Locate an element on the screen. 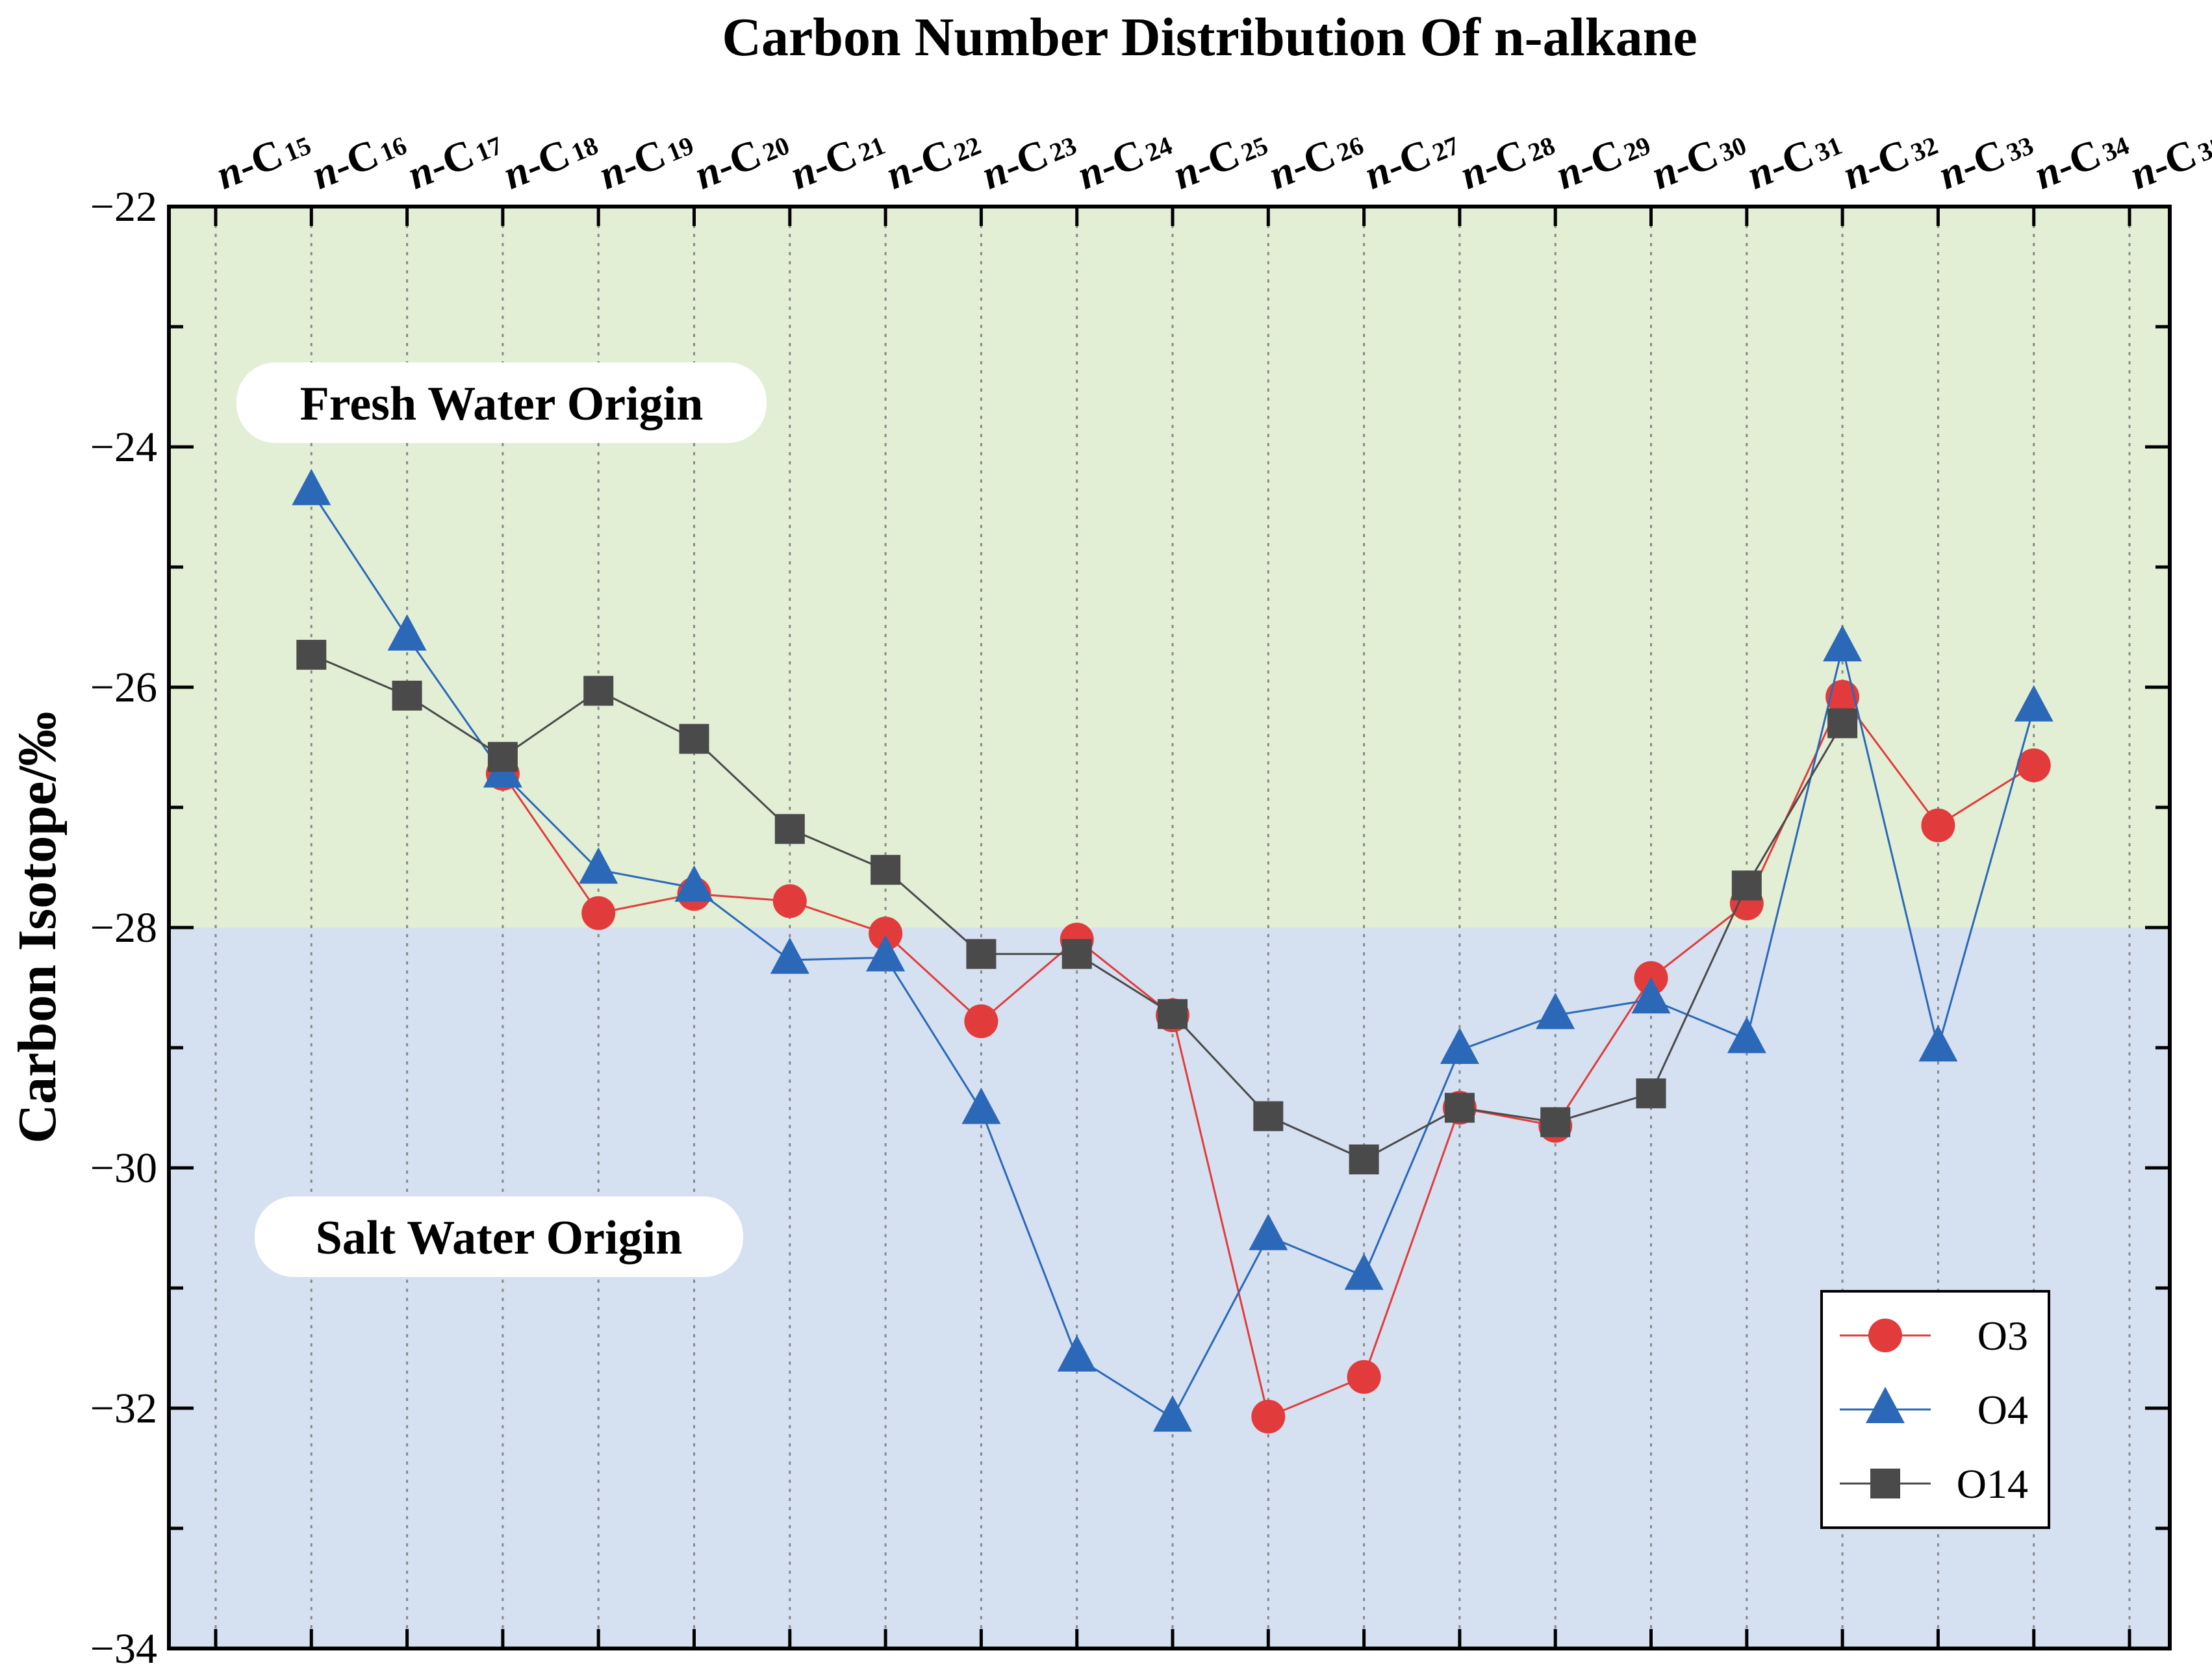 The height and width of the screenshot is (1668, 2212). x-tick-label: n-C30 is located at coordinates (1698, 158).